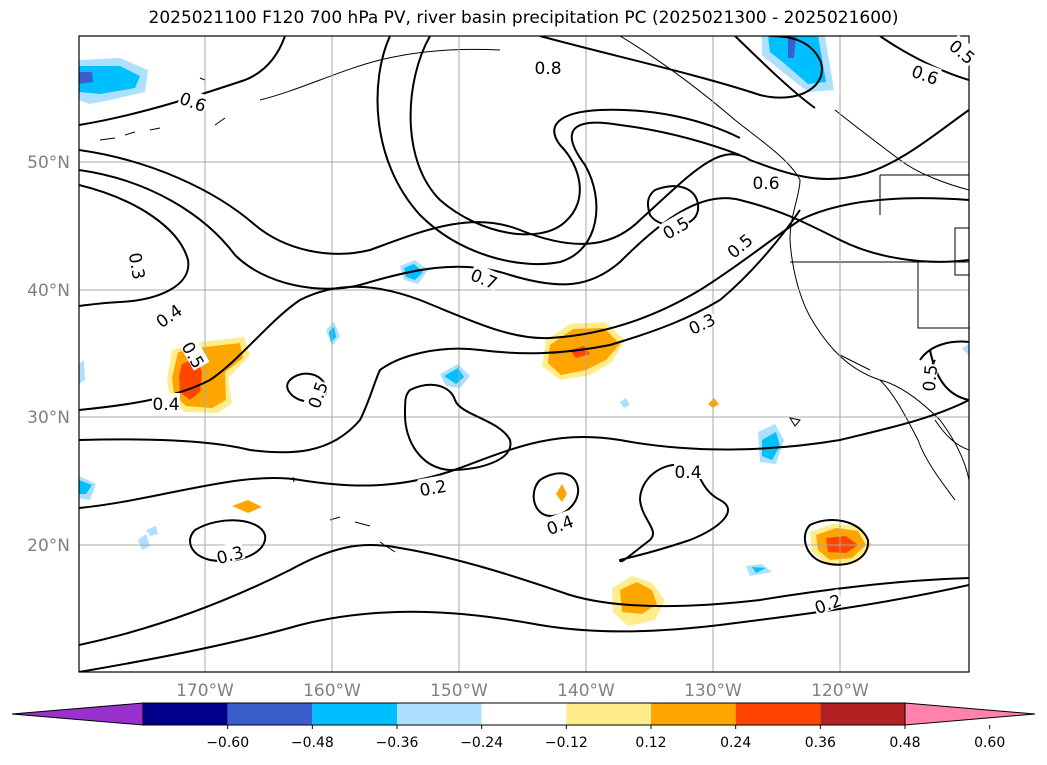  Describe the element at coordinates (136, 266) in the screenshot. I see `contour-label: 0.3` at that location.